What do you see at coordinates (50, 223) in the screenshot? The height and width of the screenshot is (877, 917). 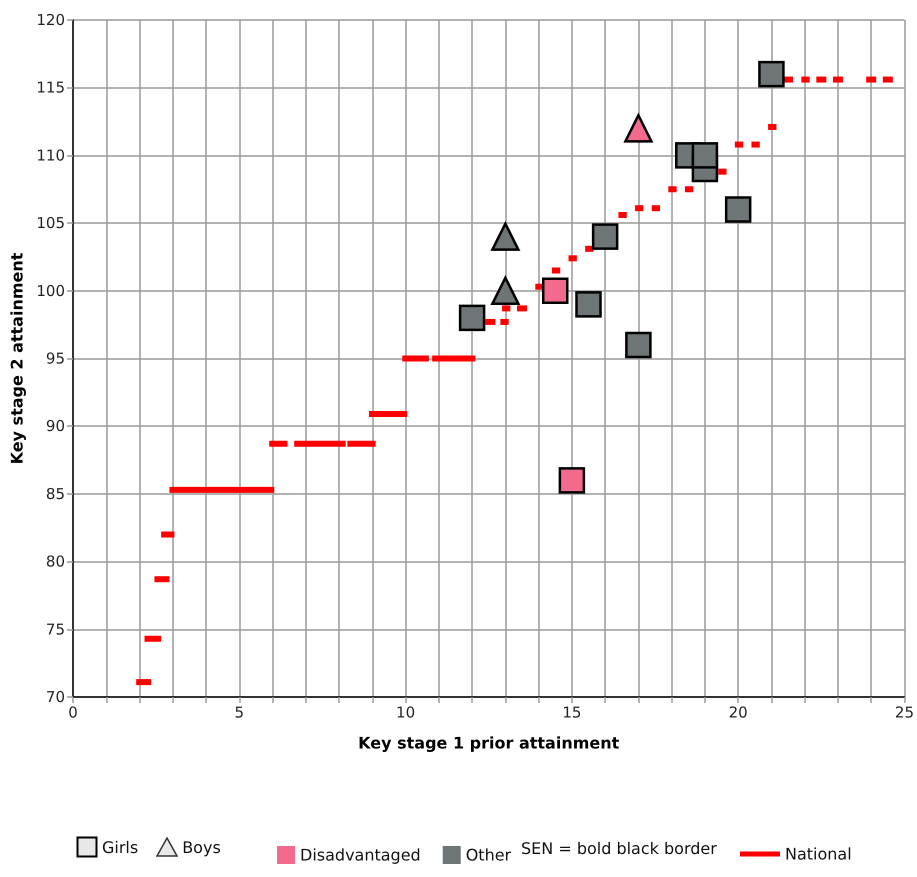 I see `y-tick-label: 105` at bounding box center [50, 223].